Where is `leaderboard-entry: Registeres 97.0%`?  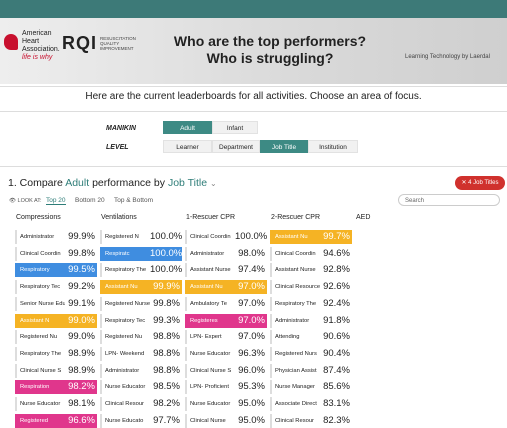 leaderboard-entry: Registeres 97.0% is located at coordinates (226, 320).